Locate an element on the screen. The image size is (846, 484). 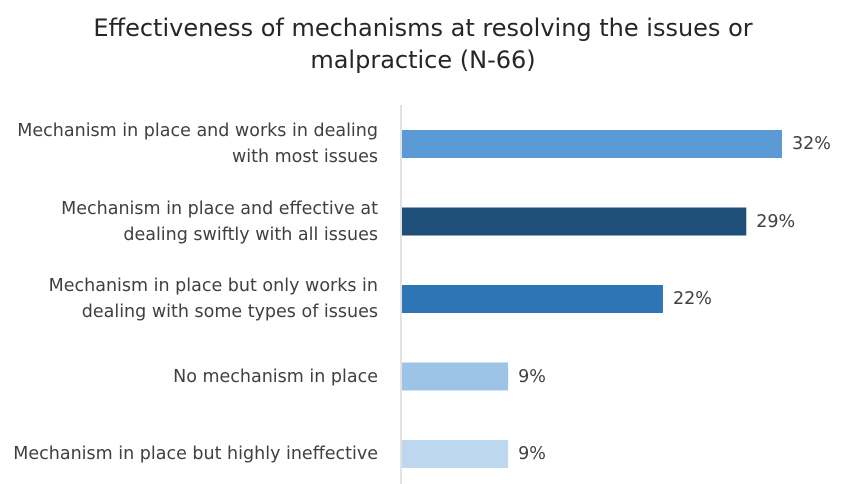
value-label: 22% is located at coordinates (692, 299).